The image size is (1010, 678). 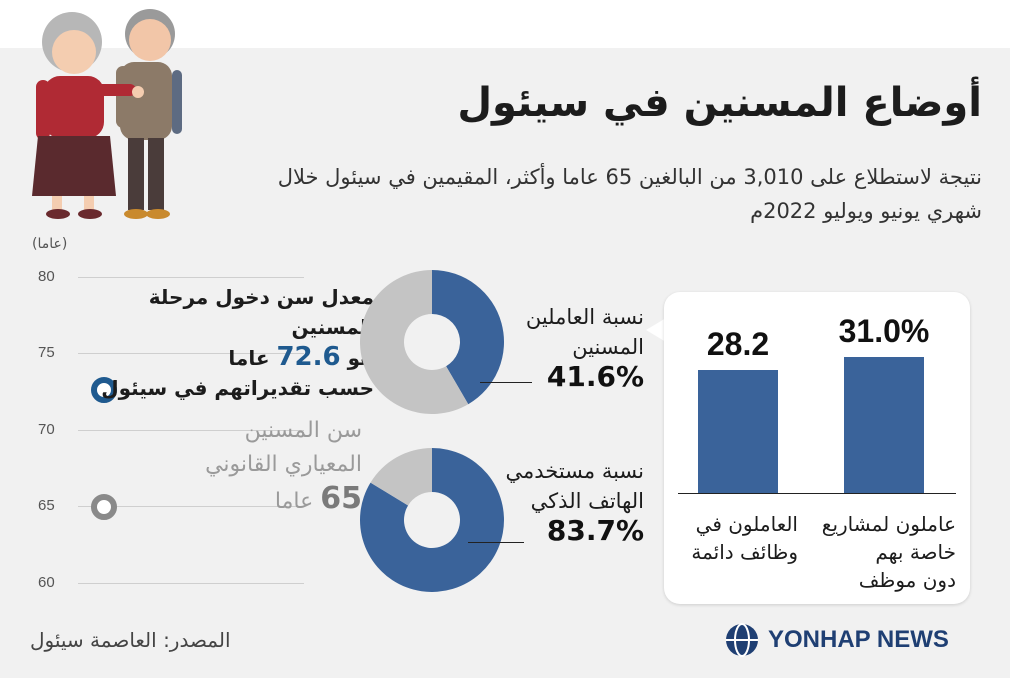 I want to click on bar-permanent-label-line2: وظائف دائمة, so click(x=744, y=552).